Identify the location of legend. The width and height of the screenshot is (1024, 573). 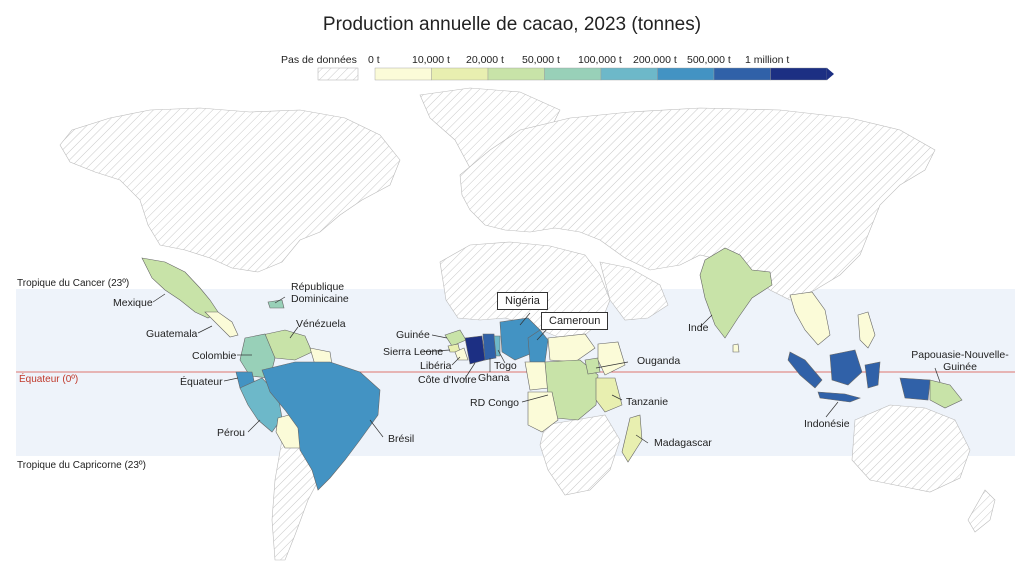
(575, 74).